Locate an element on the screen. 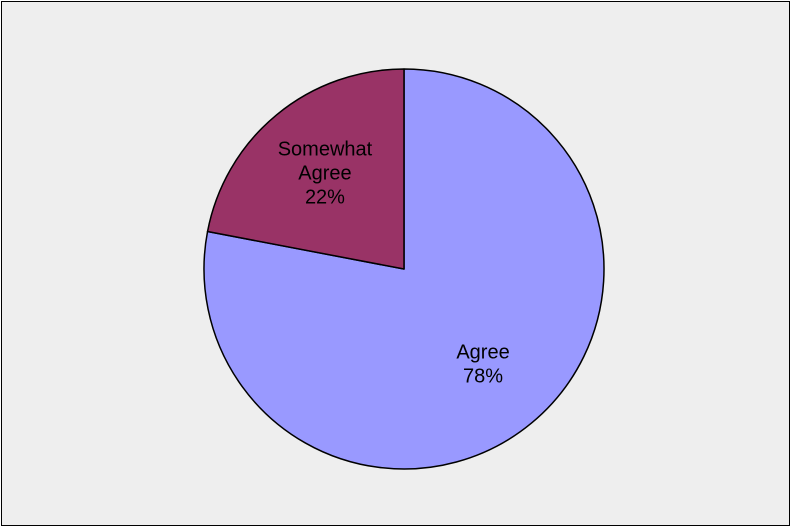 Image resolution: width=791 pixels, height=527 pixels. data-label-somewhat-agree: Somewhat Agree 22% is located at coordinates (325, 173).